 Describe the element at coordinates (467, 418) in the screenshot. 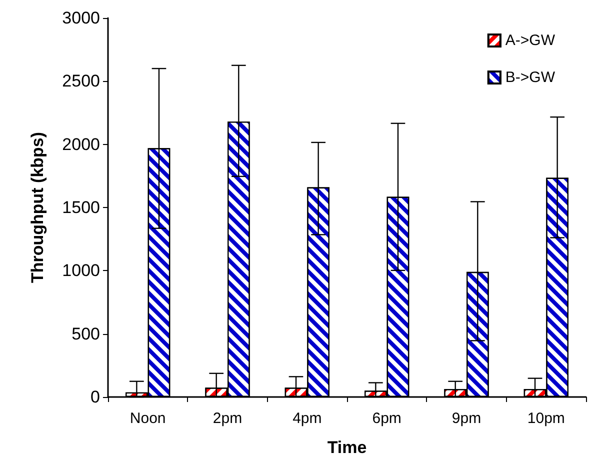

I see `x-tick-label: 9pm` at that location.